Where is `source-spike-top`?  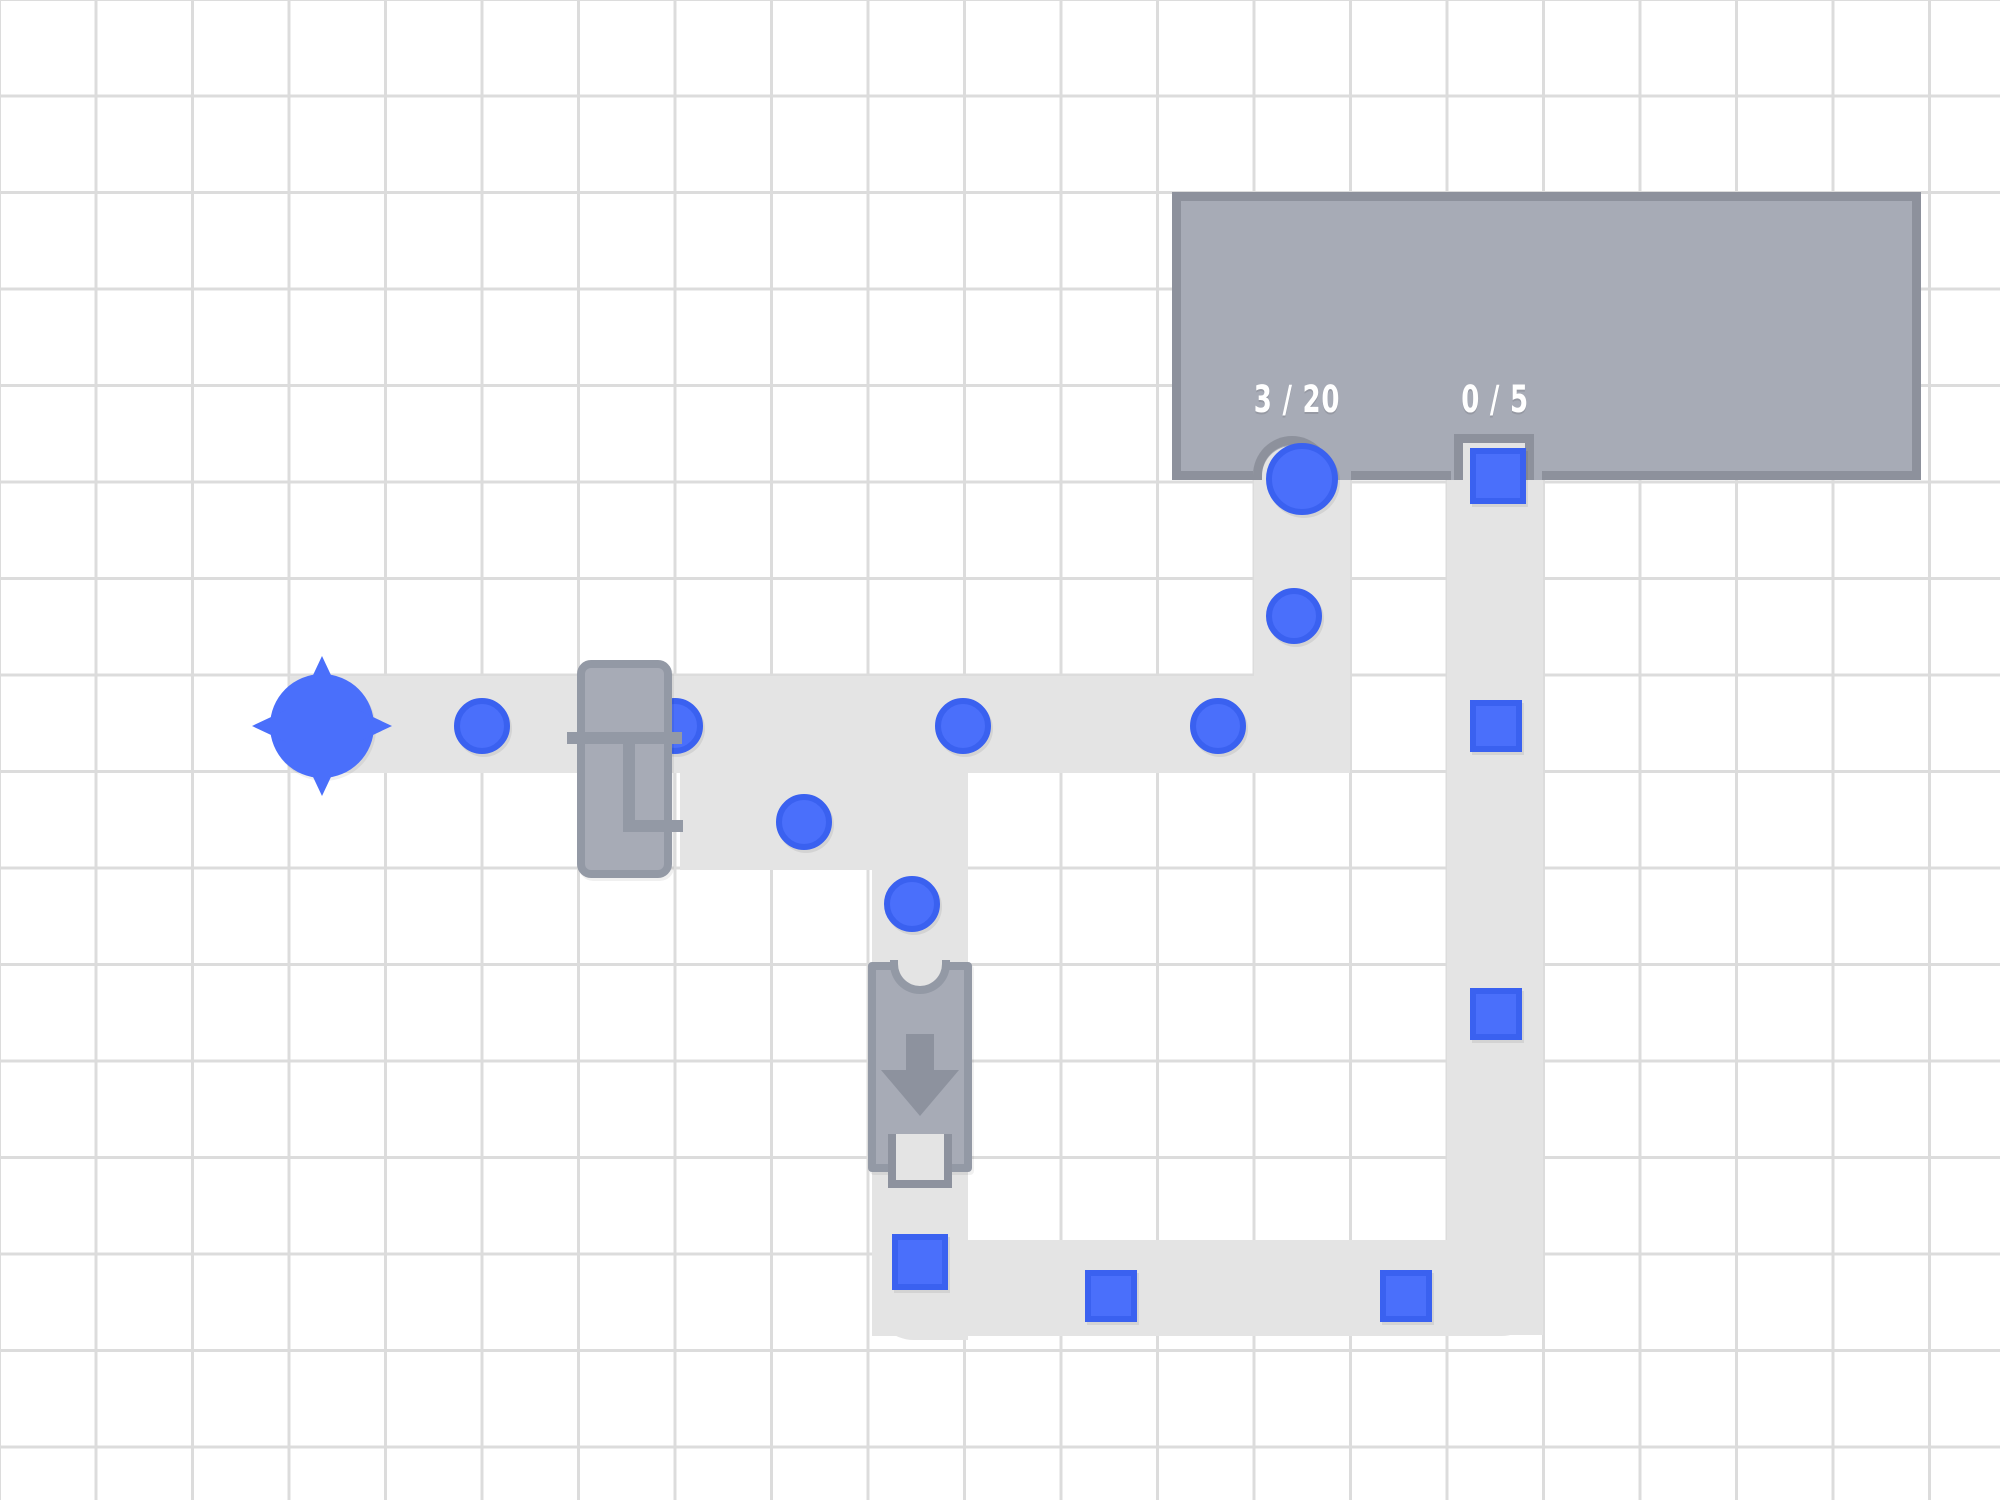 source-spike-top is located at coordinates (322, 673).